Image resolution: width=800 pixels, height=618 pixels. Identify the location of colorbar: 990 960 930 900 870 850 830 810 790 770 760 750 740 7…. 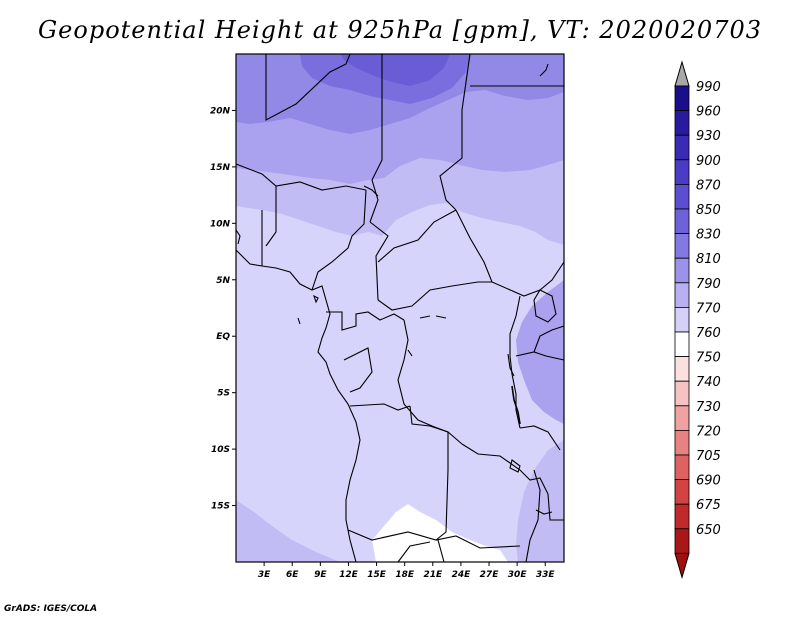
(697, 320).